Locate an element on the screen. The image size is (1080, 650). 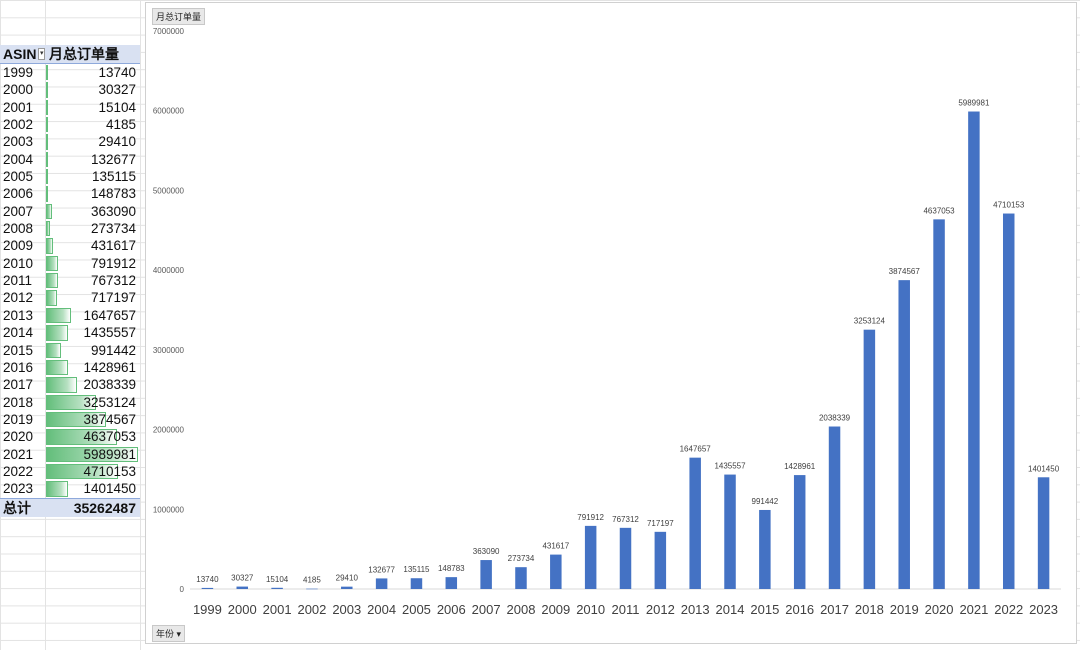
value-field-button: 月总订单量 is located at coordinates (179, 16).